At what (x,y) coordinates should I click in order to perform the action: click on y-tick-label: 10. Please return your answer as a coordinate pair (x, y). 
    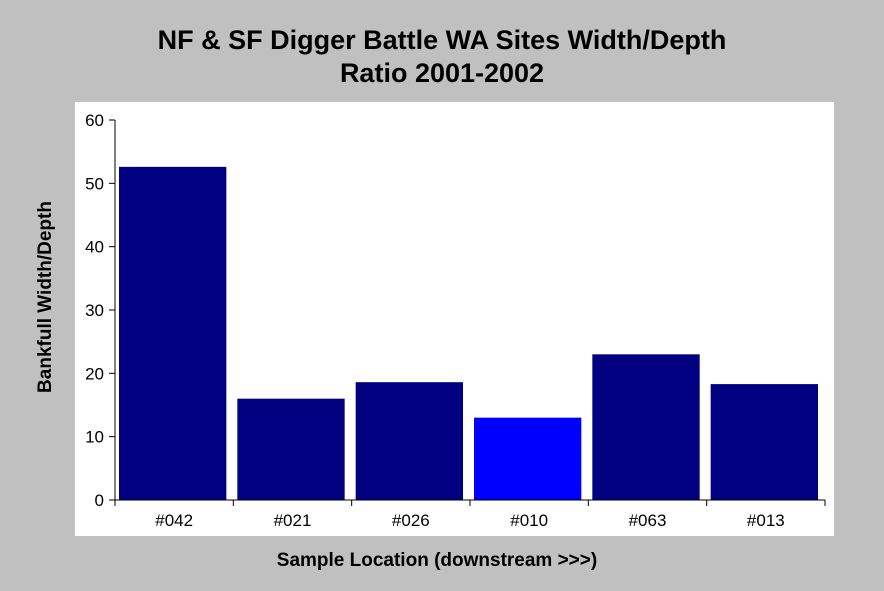
    Looking at the image, I should click on (94, 437).